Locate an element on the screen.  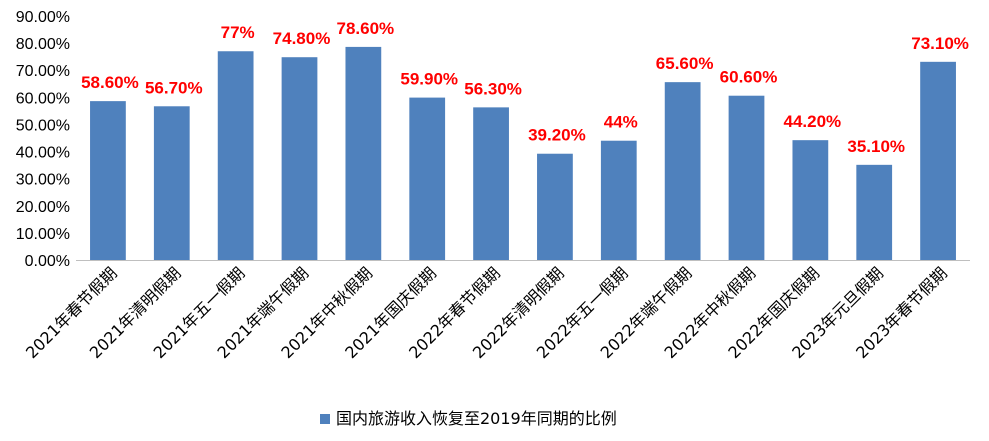
y-tick-label: 70.00% is located at coordinates (43, 71).